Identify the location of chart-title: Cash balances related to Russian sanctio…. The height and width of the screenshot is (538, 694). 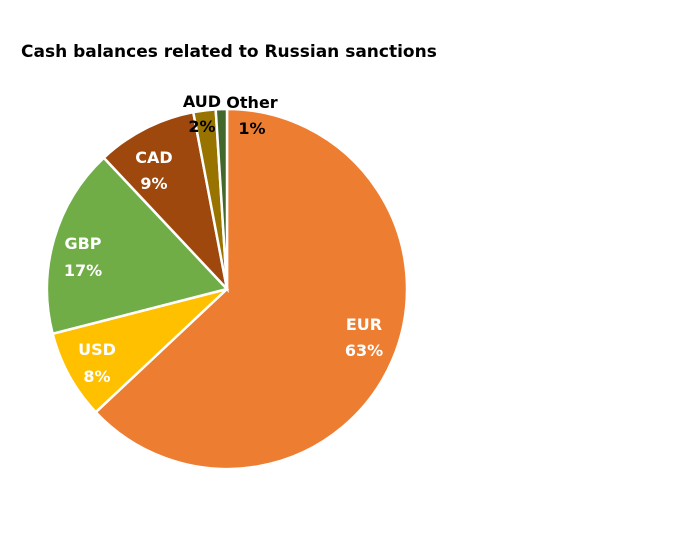
(229, 52).